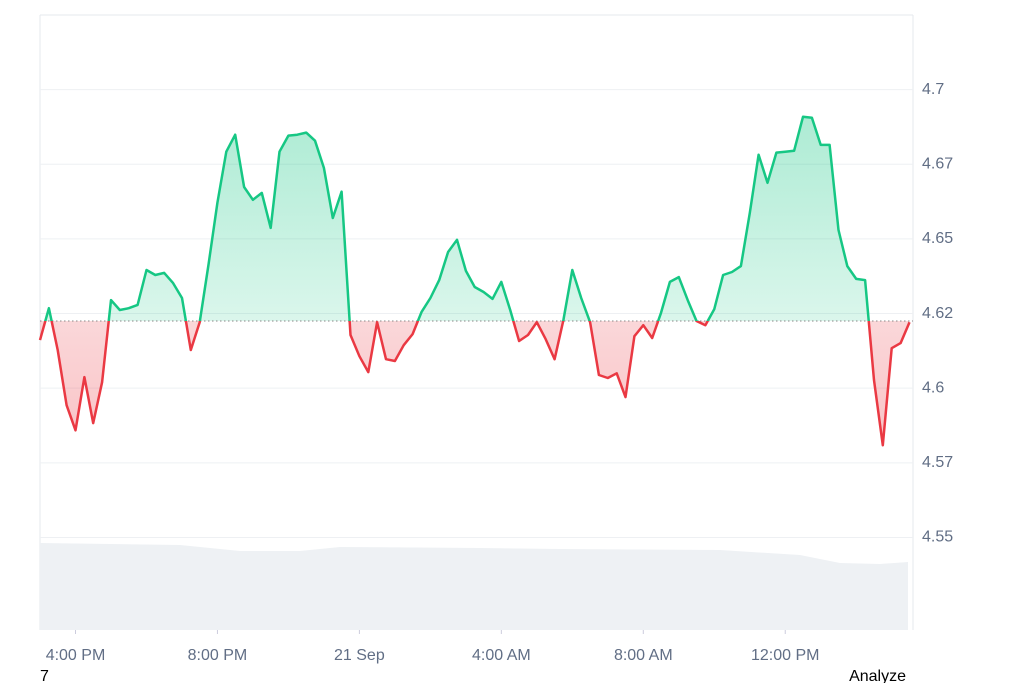  What do you see at coordinates (76, 655) in the screenshot?
I see `x-tick-label: 4:00 PM` at bounding box center [76, 655].